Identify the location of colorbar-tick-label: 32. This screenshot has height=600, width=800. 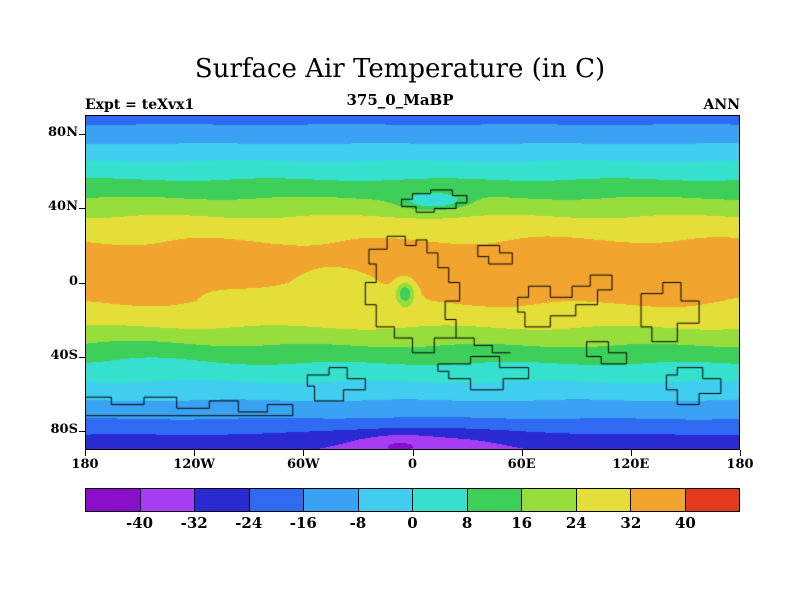
(631, 523).